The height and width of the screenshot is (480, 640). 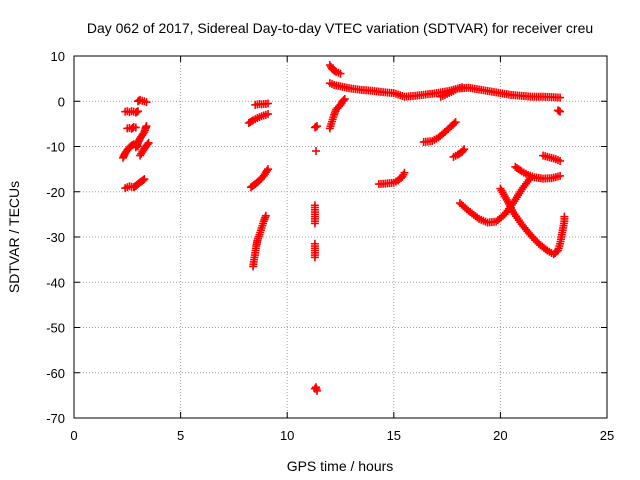 What do you see at coordinates (55, 373) in the screenshot?
I see `y-tick-label: -60` at bounding box center [55, 373].